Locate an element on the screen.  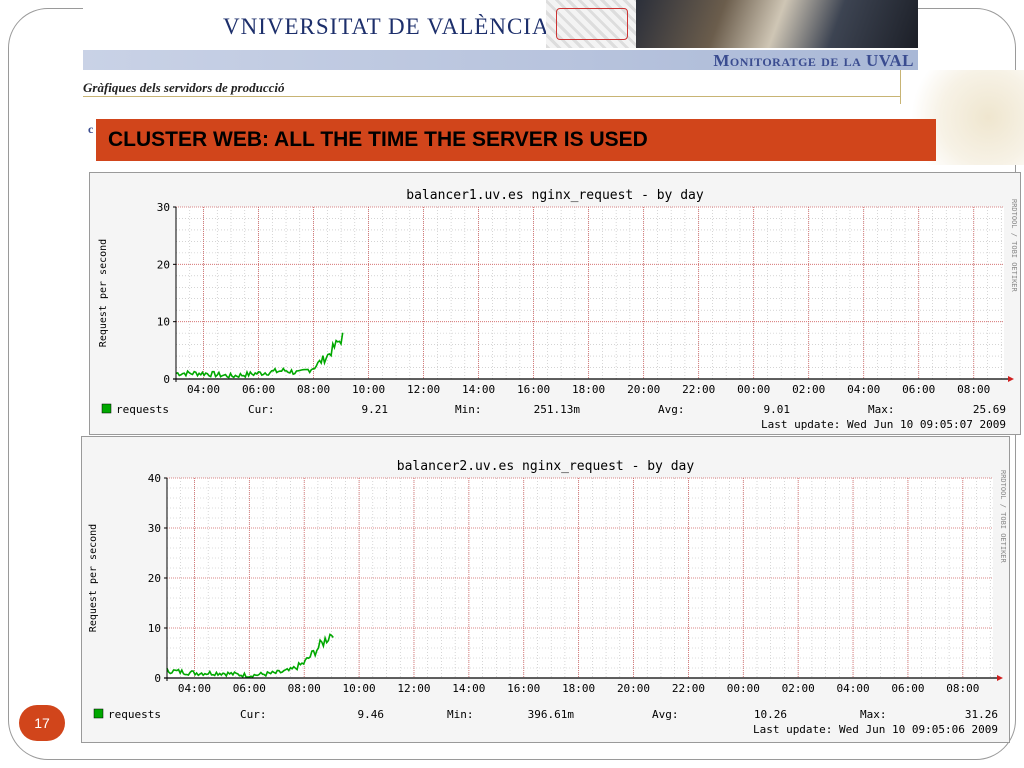
page-number-badge: 17 is located at coordinates (42, 723).